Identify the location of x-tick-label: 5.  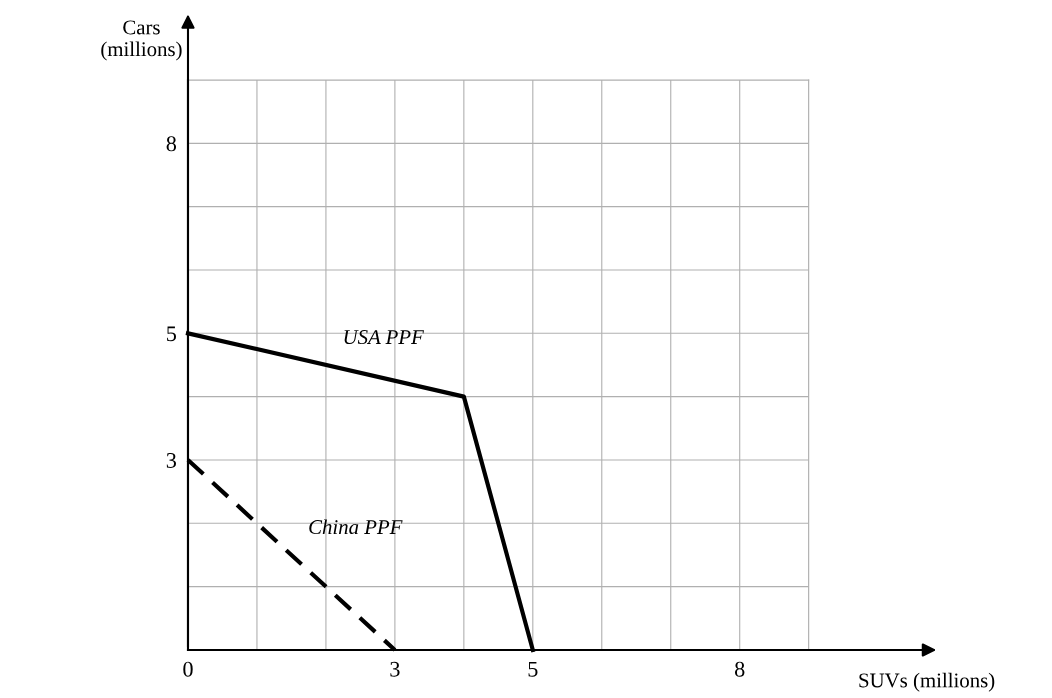
(533, 669).